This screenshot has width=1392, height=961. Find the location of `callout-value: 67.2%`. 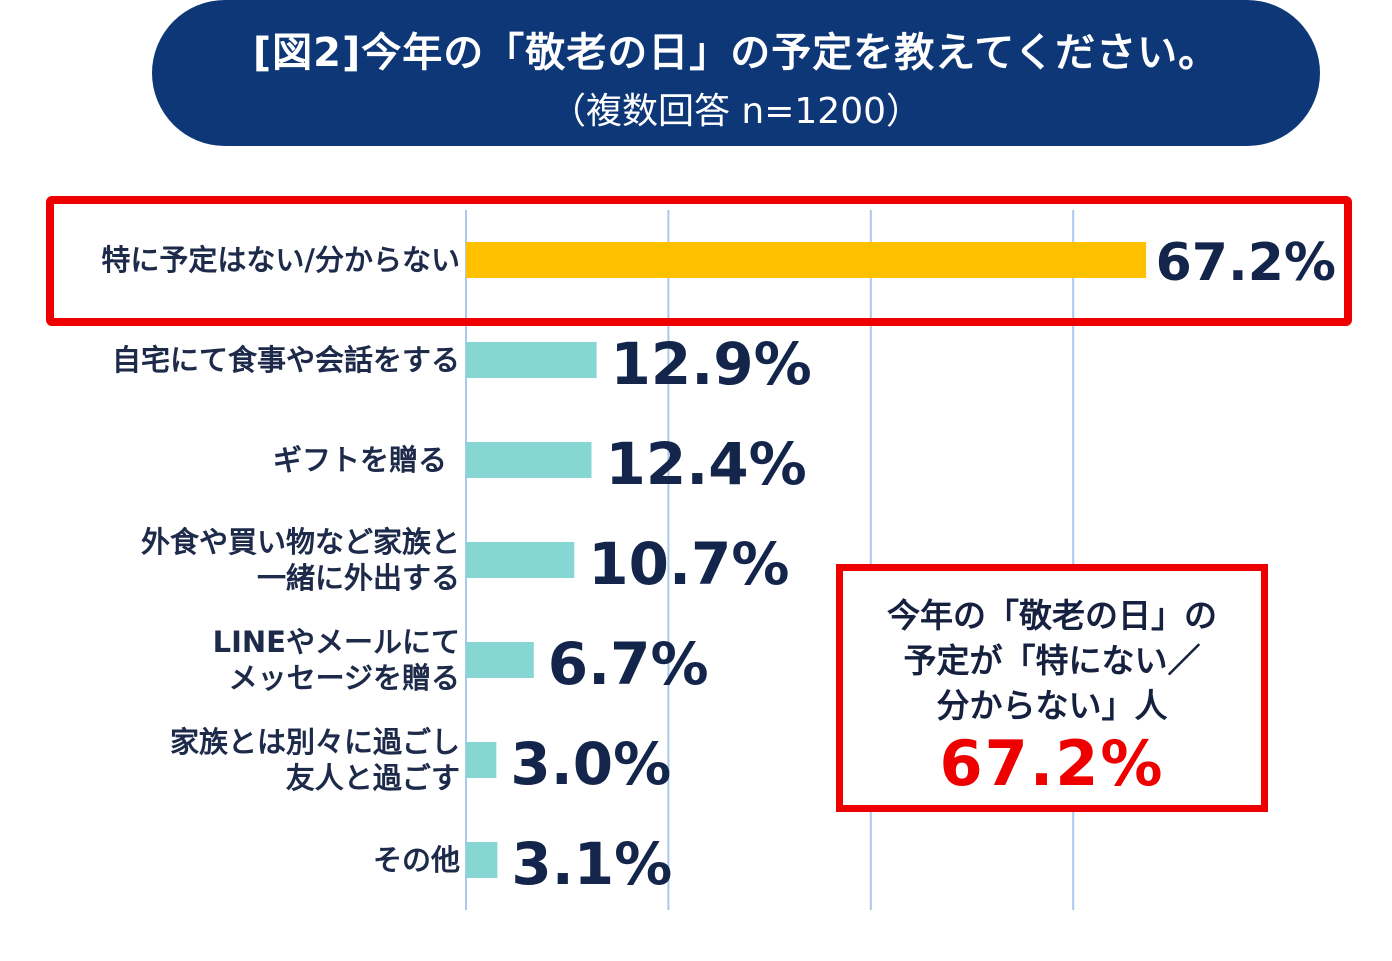

callout-value: 67.2% is located at coordinates (1052, 763).